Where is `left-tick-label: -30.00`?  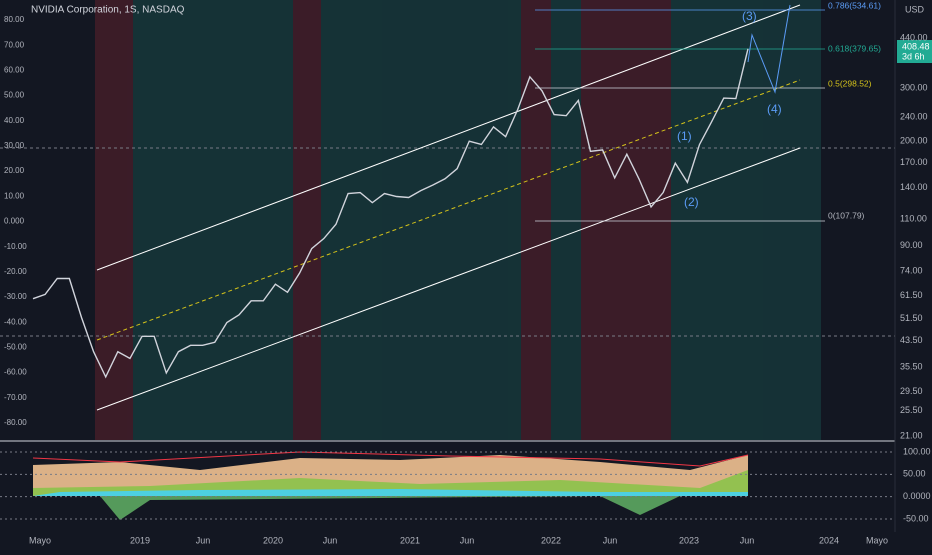 left-tick-label: -30.00 is located at coordinates (15, 296).